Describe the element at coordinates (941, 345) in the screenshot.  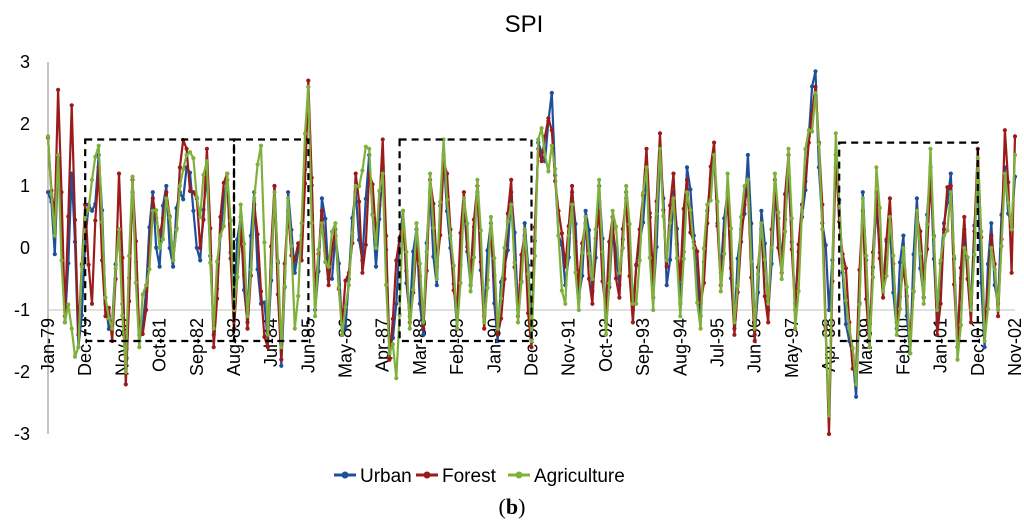
I see `x-tick-label: Jan-01` at that location.